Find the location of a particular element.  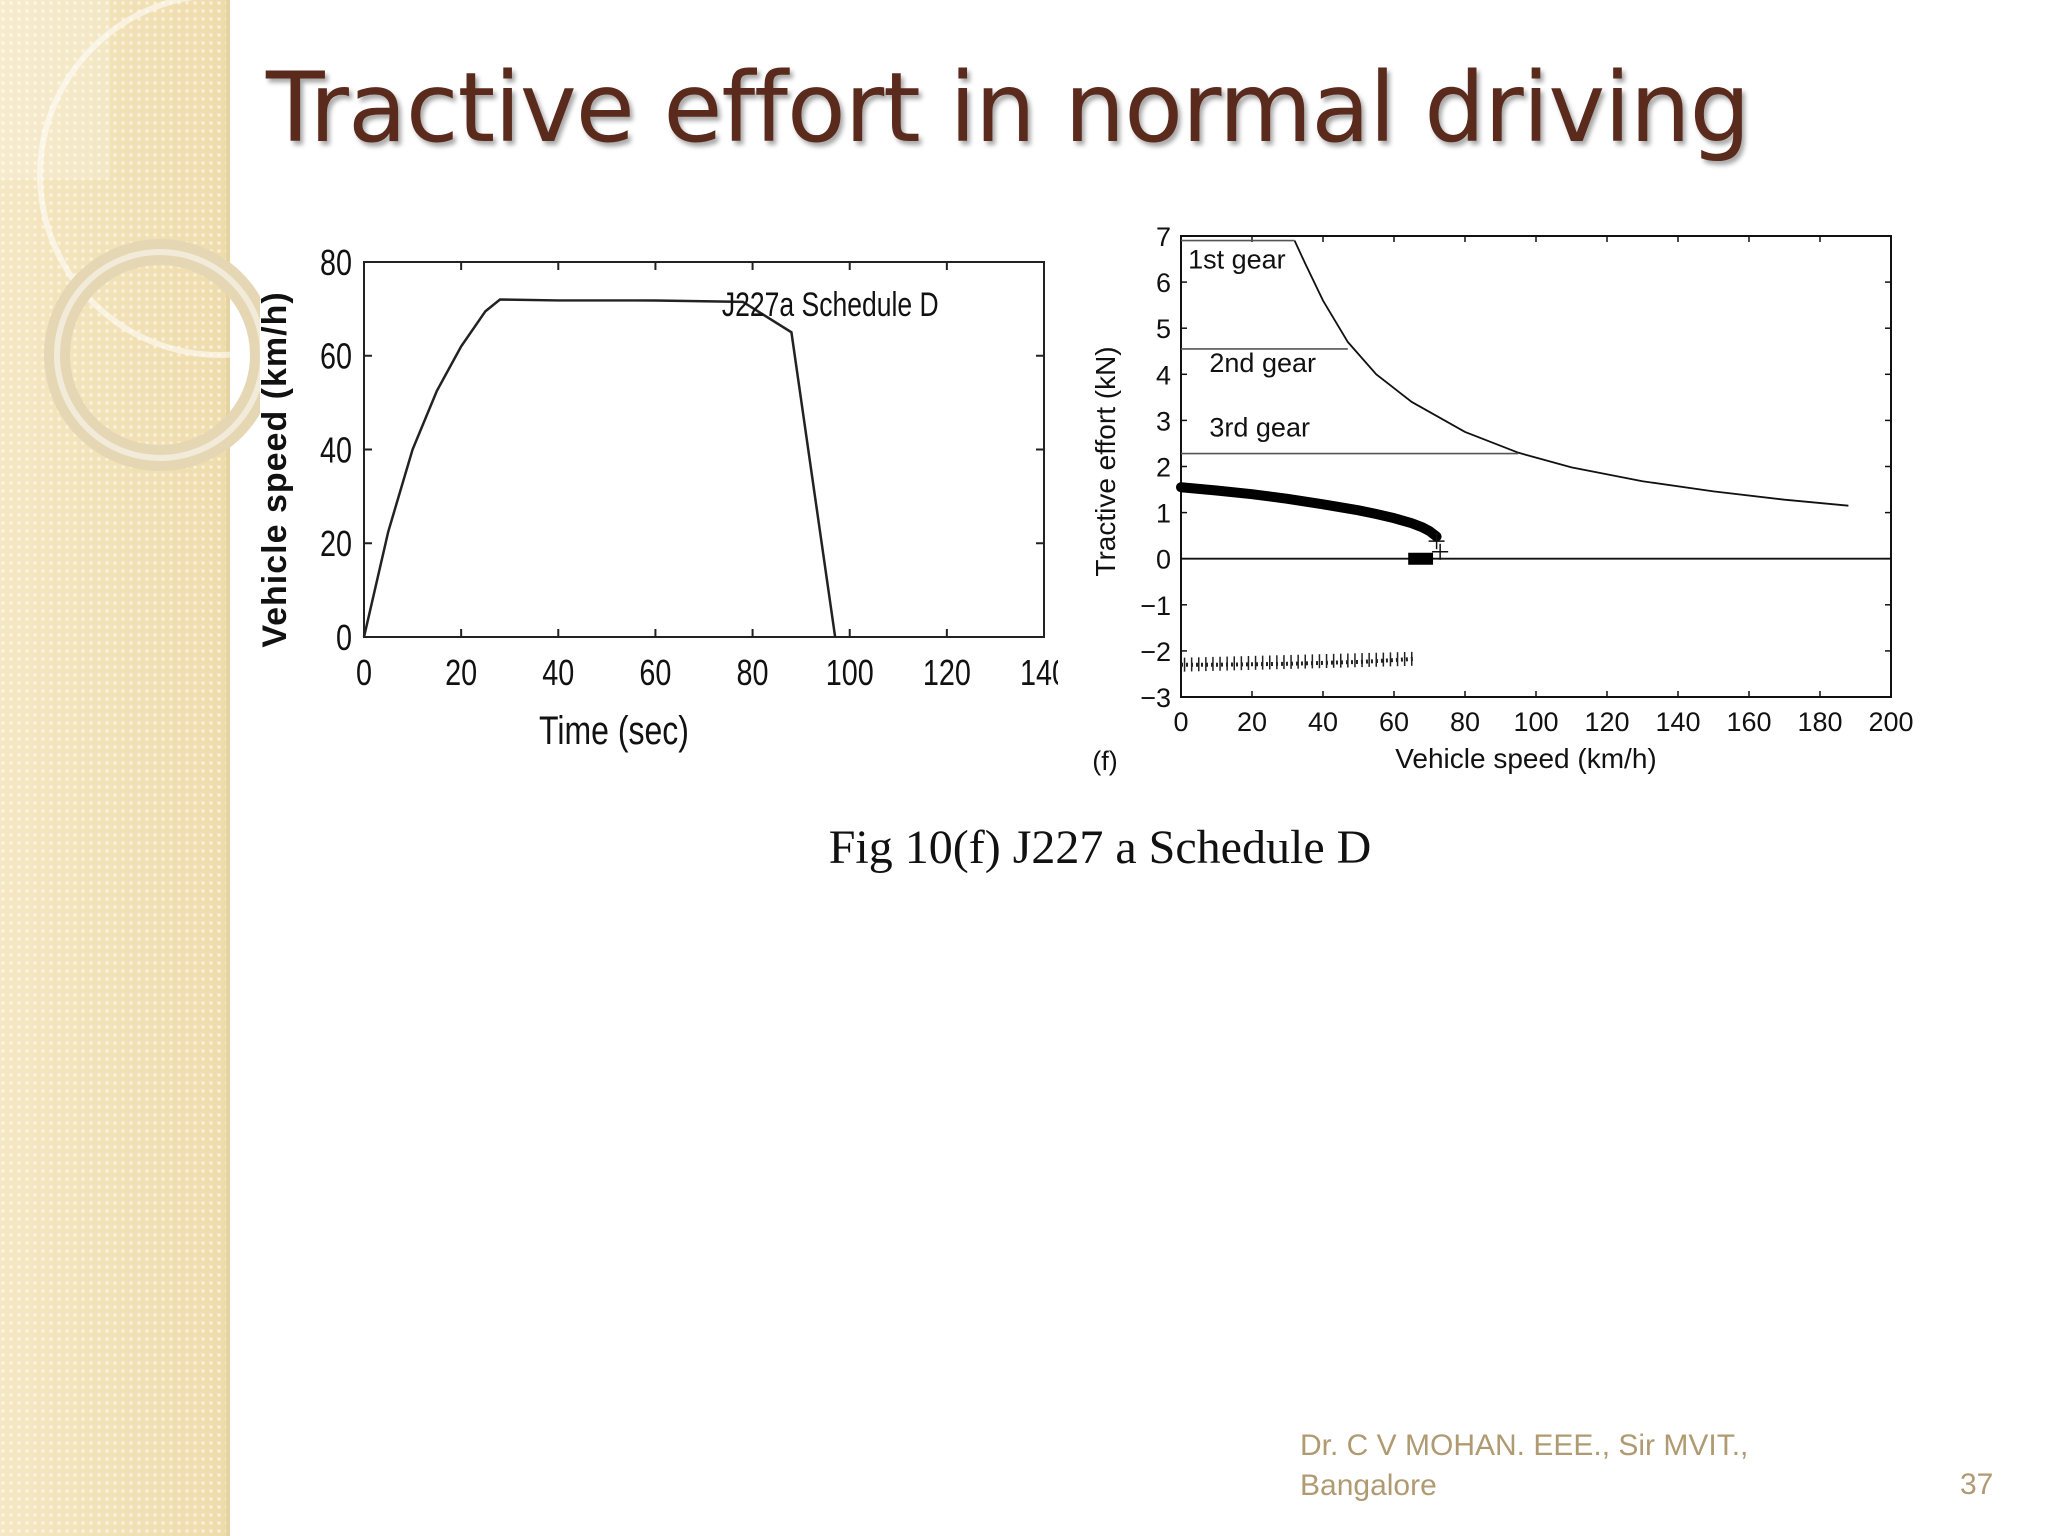

figure-caption: Fig 10(f) J227 a Schedule D is located at coordinates (1100, 847).